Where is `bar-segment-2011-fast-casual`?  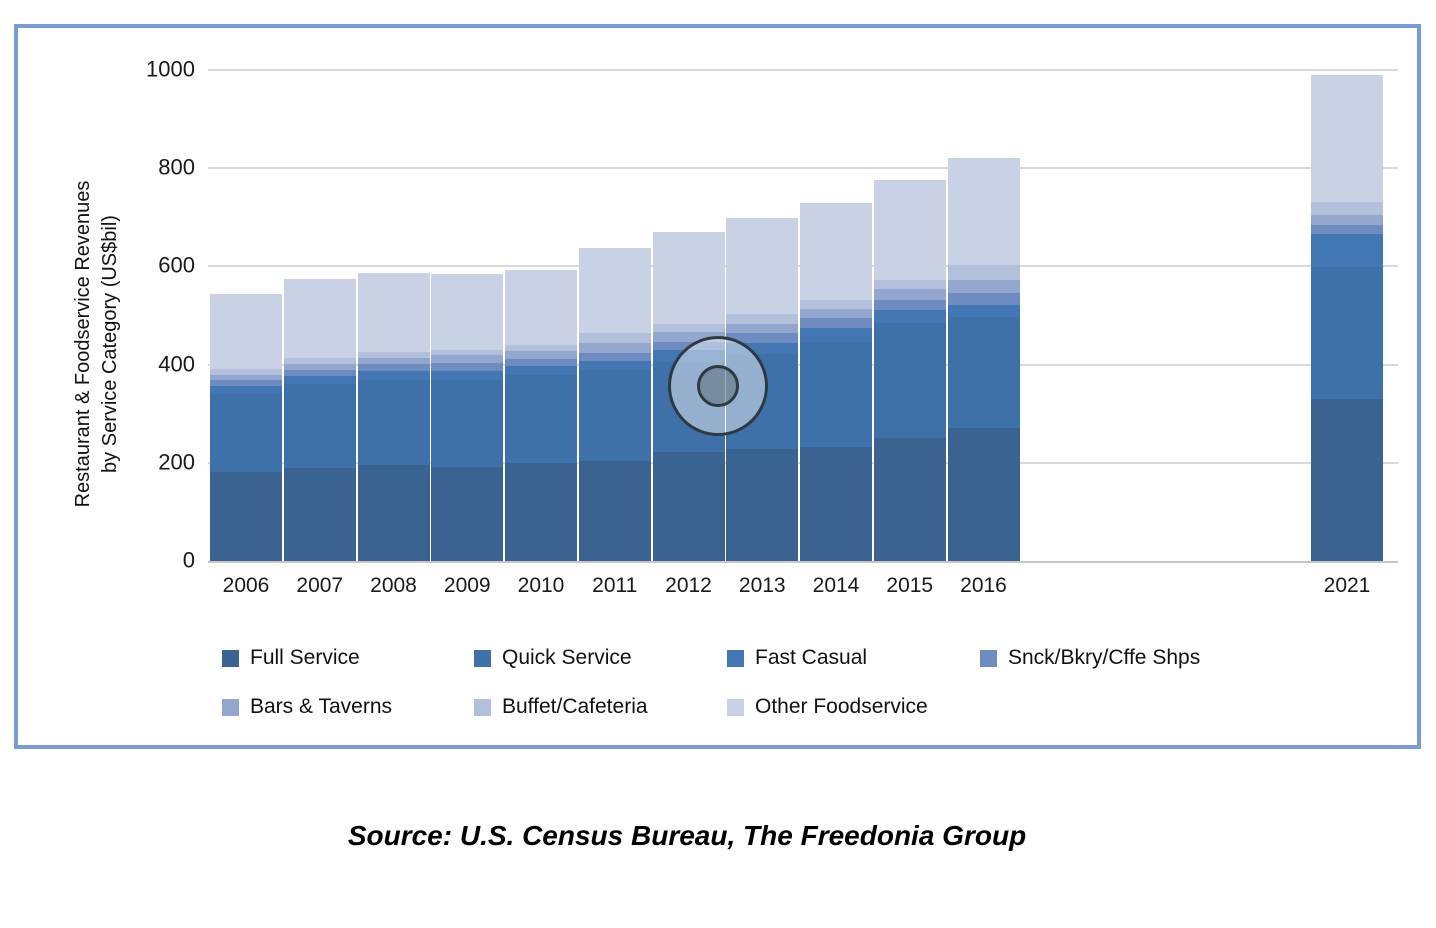
bar-segment-2011-fast-casual is located at coordinates (614, 365).